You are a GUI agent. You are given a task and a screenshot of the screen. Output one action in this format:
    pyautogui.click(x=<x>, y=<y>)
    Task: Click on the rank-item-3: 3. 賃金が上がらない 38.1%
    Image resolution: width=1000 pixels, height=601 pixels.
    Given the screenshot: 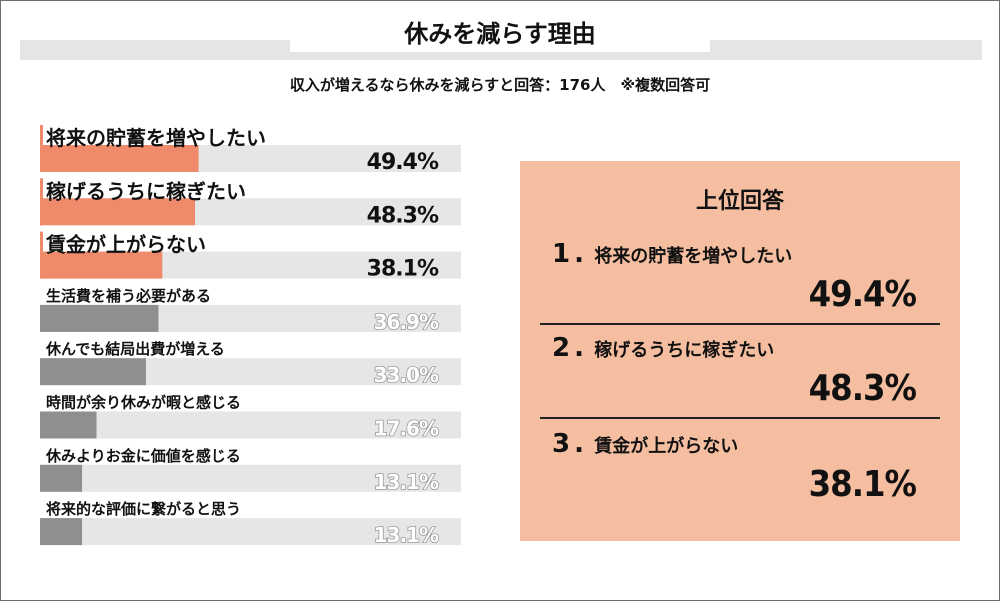 What is the action you would take?
    pyautogui.click(x=740, y=477)
    